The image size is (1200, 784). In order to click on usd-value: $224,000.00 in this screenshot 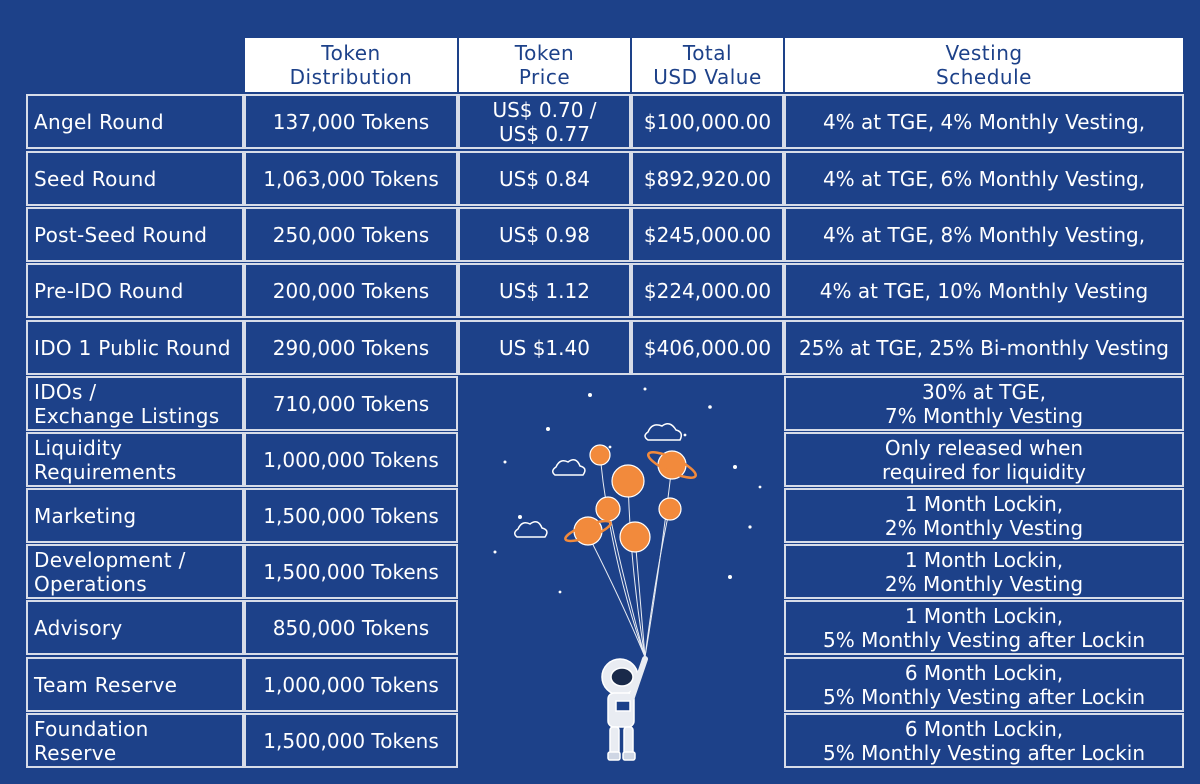, I will do `click(707, 290)`.